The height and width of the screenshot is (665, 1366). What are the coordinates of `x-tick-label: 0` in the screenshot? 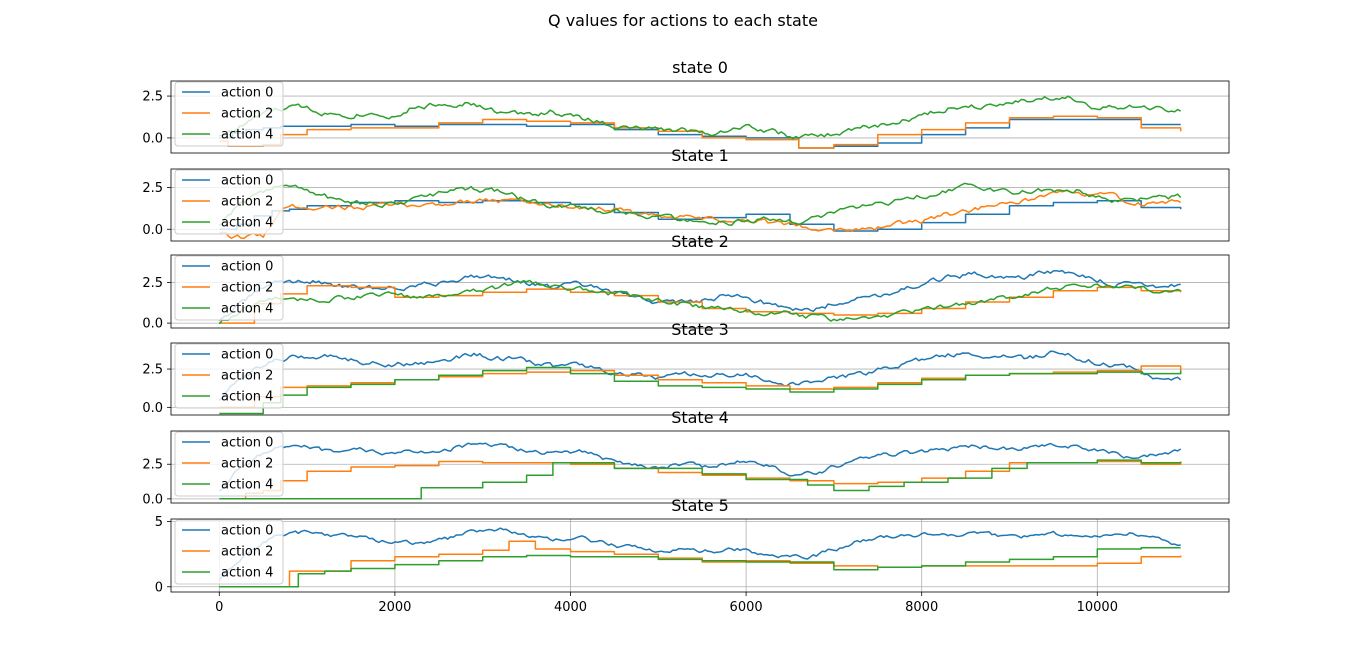 It's located at (219, 607).